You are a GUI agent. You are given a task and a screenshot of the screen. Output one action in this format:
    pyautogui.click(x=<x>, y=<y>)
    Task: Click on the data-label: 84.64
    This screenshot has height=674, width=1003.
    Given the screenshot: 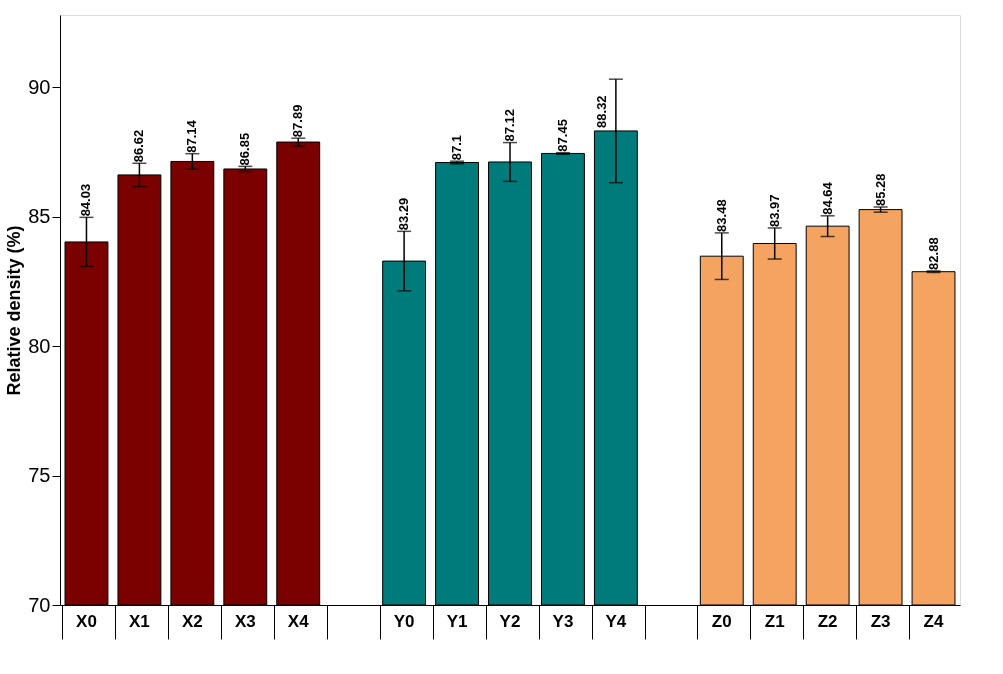 What is the action you would take?
    pyautogui.click(x=827, y=198)
    